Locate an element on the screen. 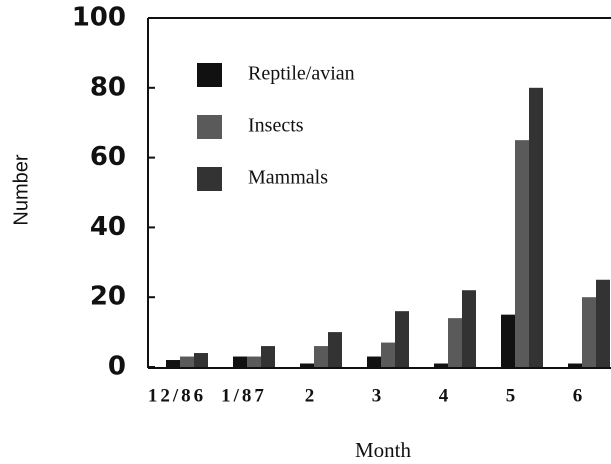 This screenshot has width=611, height=464. y-axis-label: Number is located at coordinates (21, 189).